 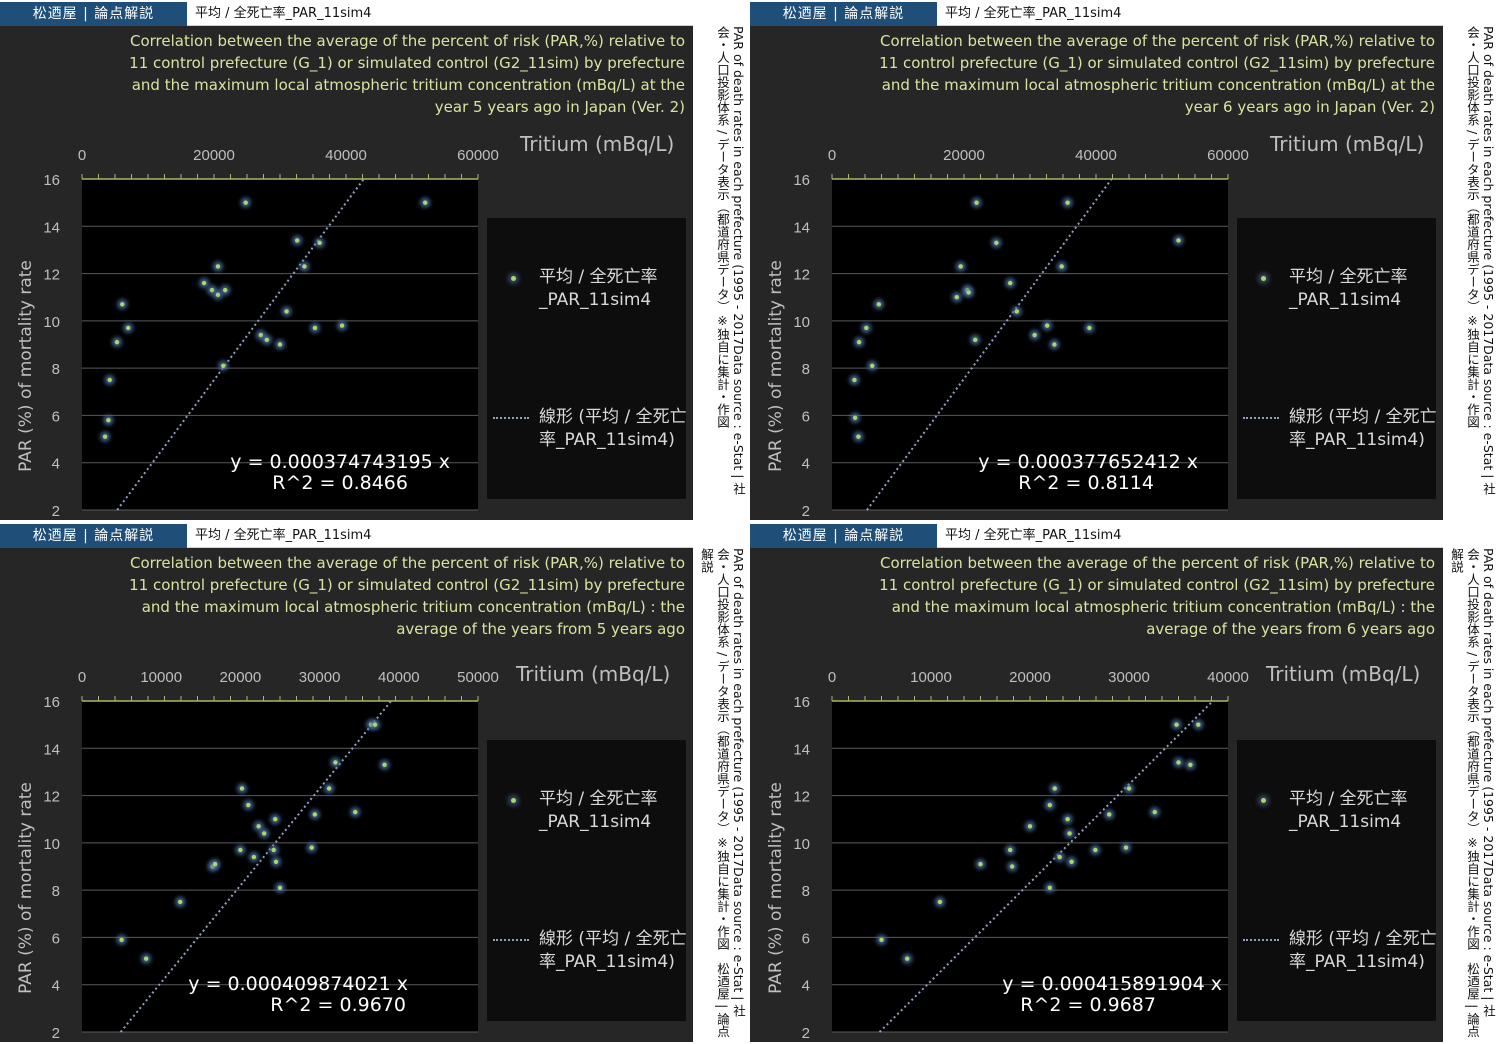 I want to click on y-tick-label: 10, so click(x=801, y=322).